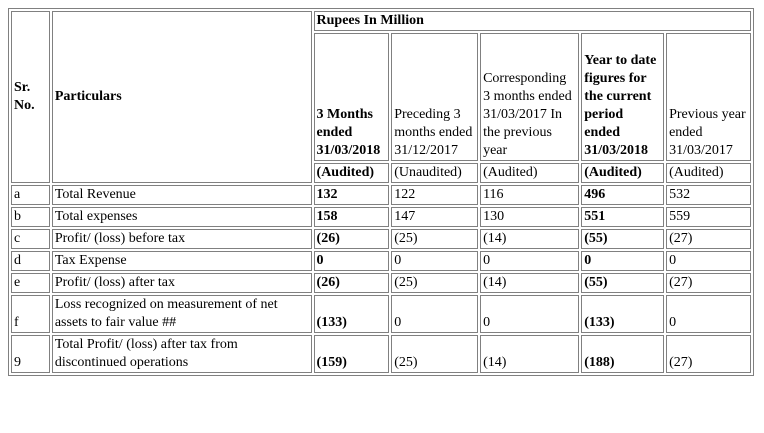 This screenshot has height=433, width=764. What do you see at coordinates (708, 195) in the screenshot?
I see `row-value-col-5: 532` at bounding box center [708, 195].